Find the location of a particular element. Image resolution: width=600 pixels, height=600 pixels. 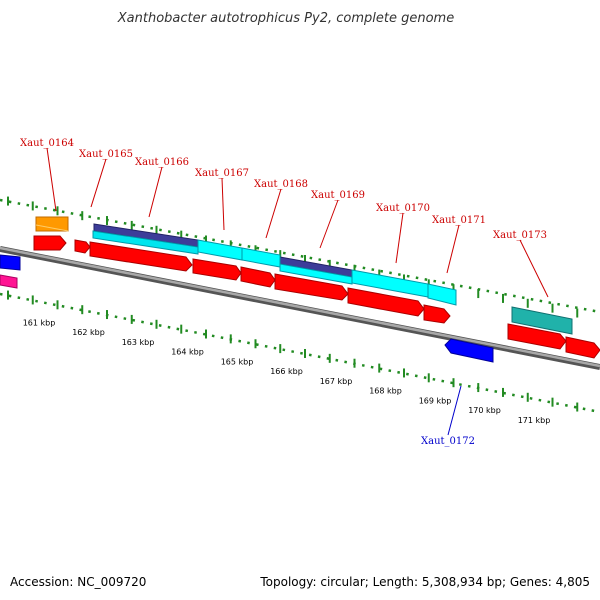

scale-label: 170 kbp is located at coordinates (484, 410).